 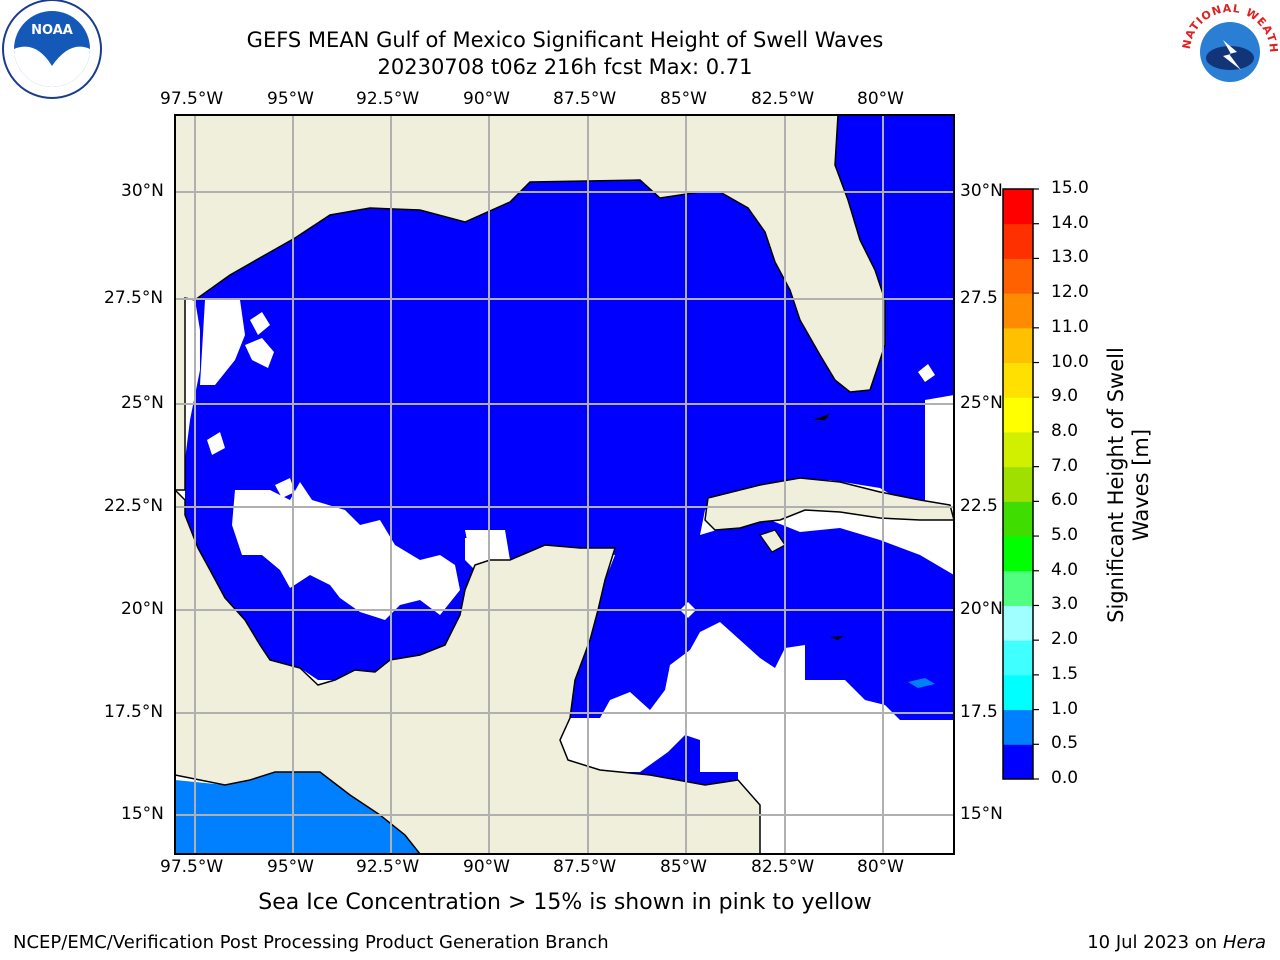 I want to click on colorbar-tick-label: 13.0, so click(x=1070, y=257).